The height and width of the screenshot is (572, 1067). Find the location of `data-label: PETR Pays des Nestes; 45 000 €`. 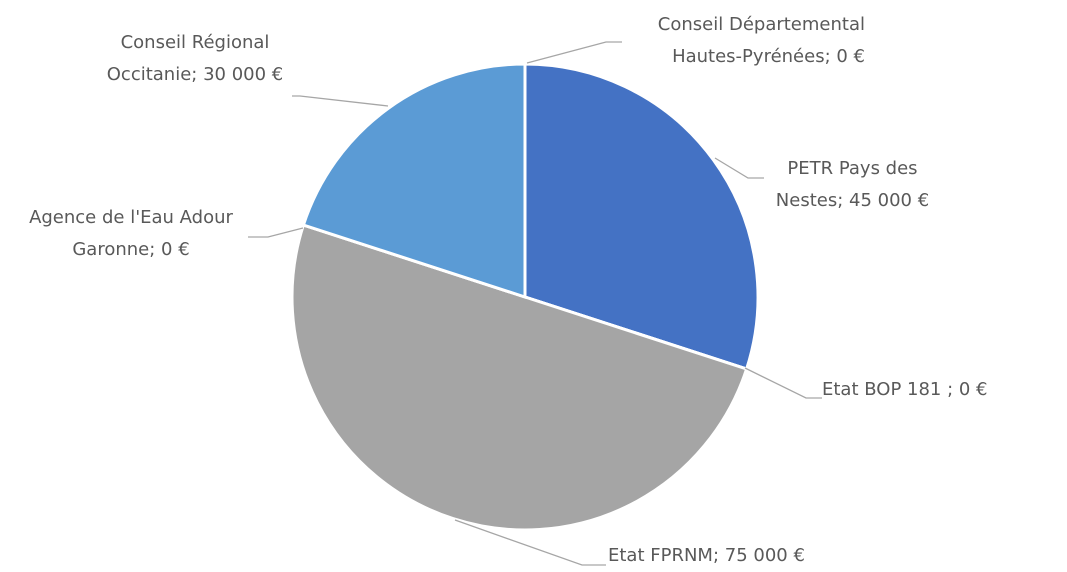

data-label: PETR Pays des Nestes; 45 000 € is located at coordinates (852, 185).